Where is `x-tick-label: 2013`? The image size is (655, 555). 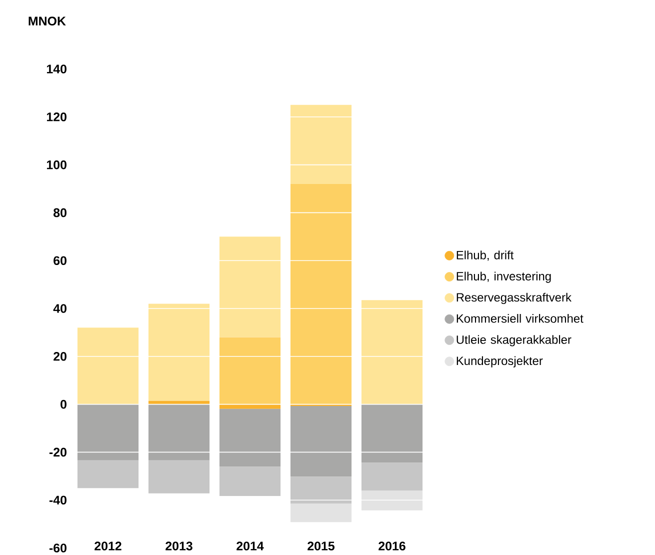
x-tick-label: 2013 is located at coordinates (179, 546).